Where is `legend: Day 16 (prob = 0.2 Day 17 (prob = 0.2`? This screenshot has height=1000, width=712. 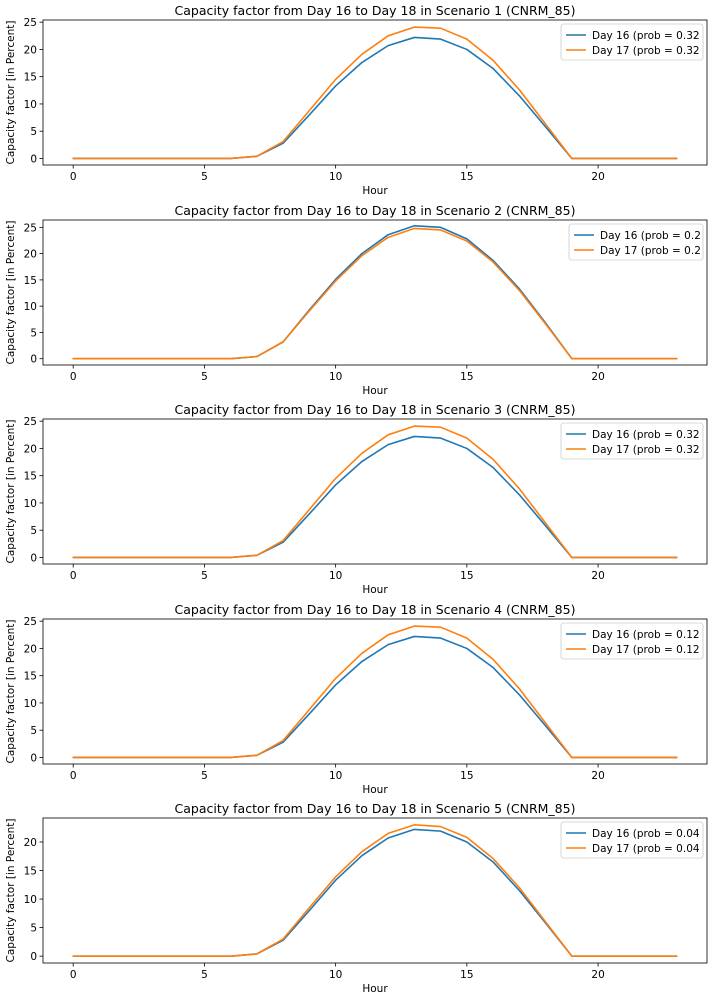 legend: Day 16 (prob = 0.2 Day 17 (prob = 0.2 is located at coordinates (636, 242).